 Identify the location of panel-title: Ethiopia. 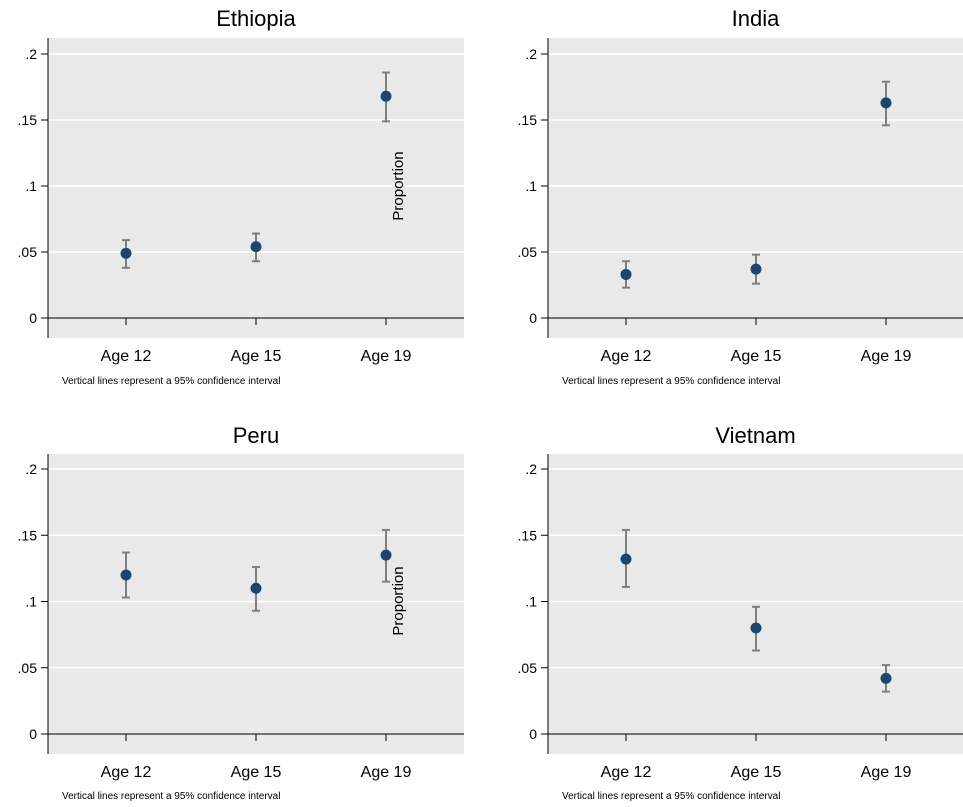
(256, 18).